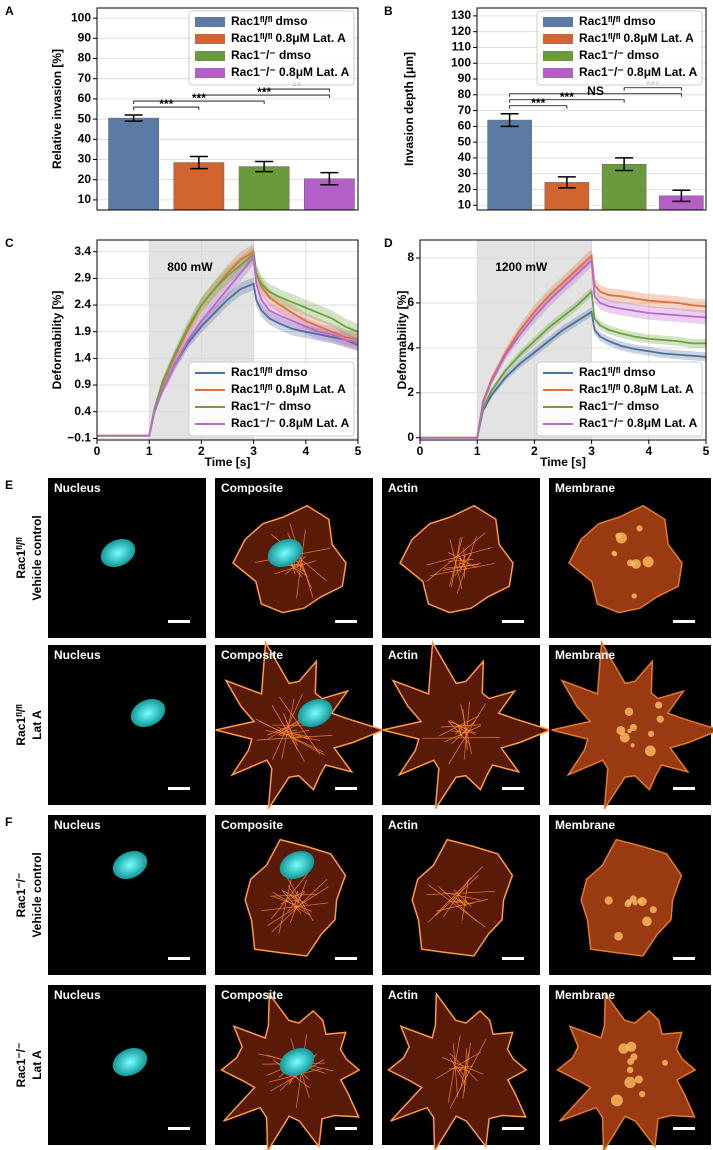 Image resolution: width=713 pixels, height=1150 pixels. What do you see at coordinates (410, 257) in the screenshot?
I see `y-tick-label: 8` at bounding box center [410, 257].